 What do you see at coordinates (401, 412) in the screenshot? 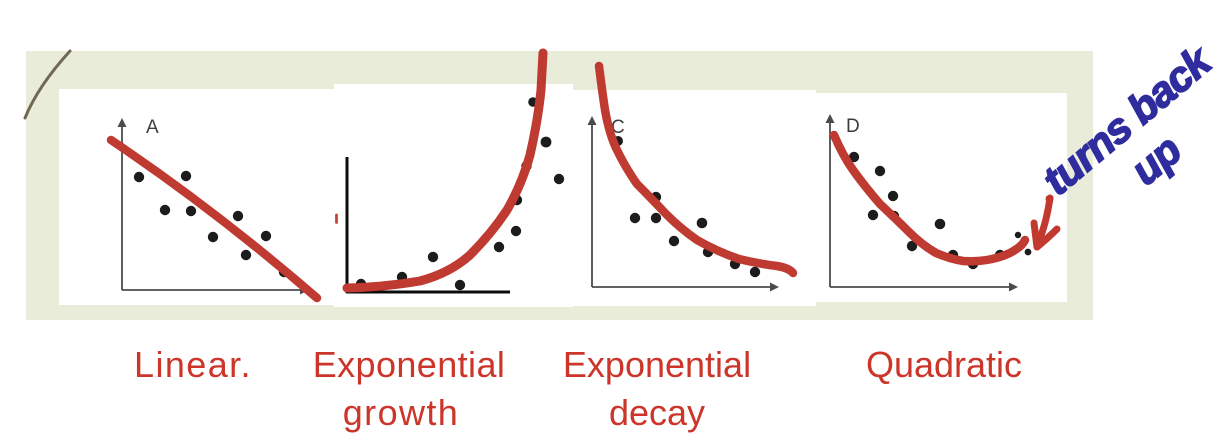
I see `svg-text: growth` at bounding box center [401, 412].